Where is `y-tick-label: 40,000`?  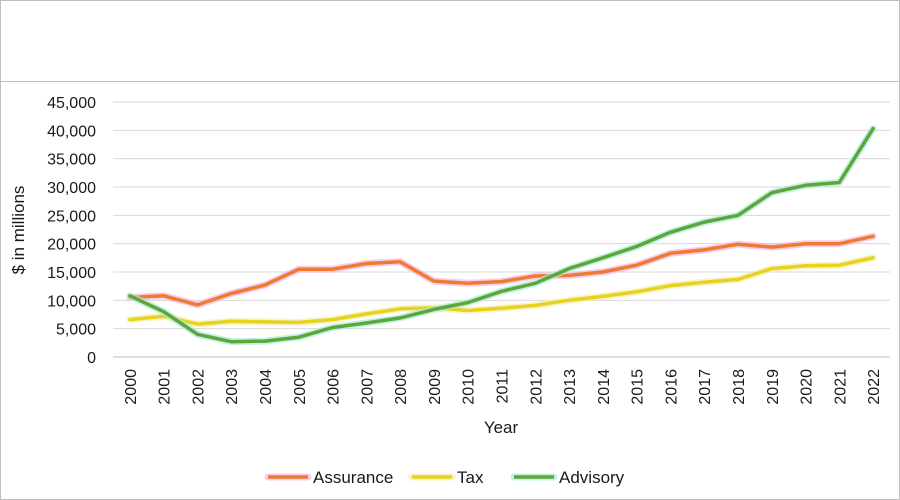 y-tick-label: 40,000 is located at coordinates (71, 131).